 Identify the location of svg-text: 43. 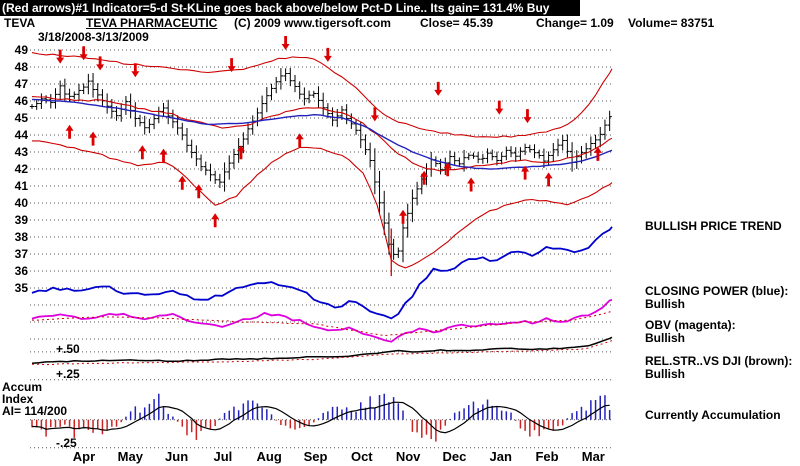
(22, 152).